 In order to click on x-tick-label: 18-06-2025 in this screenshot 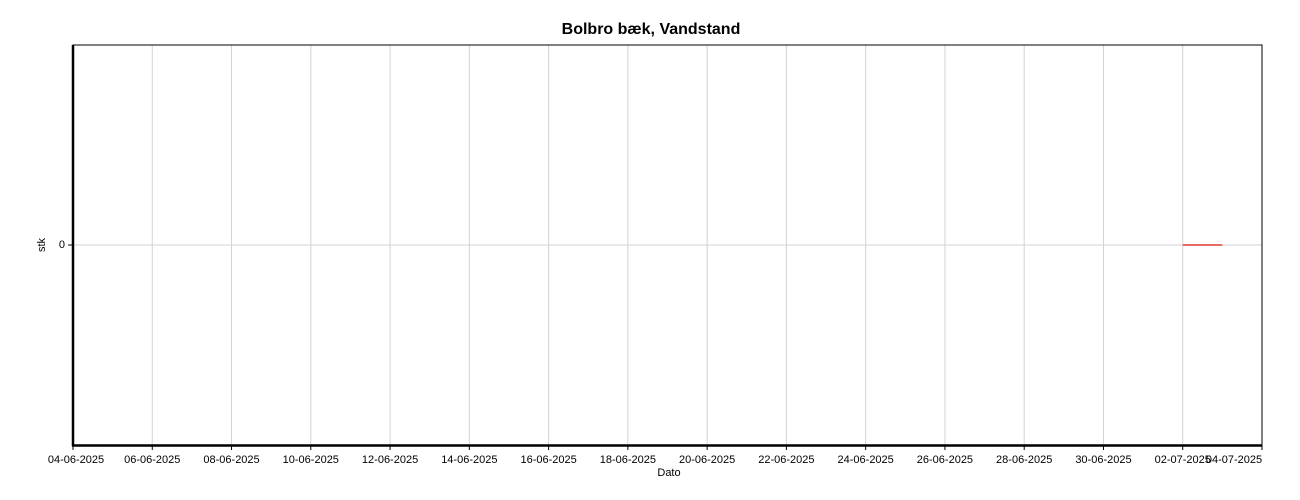, I will do `click(628, 460)`.